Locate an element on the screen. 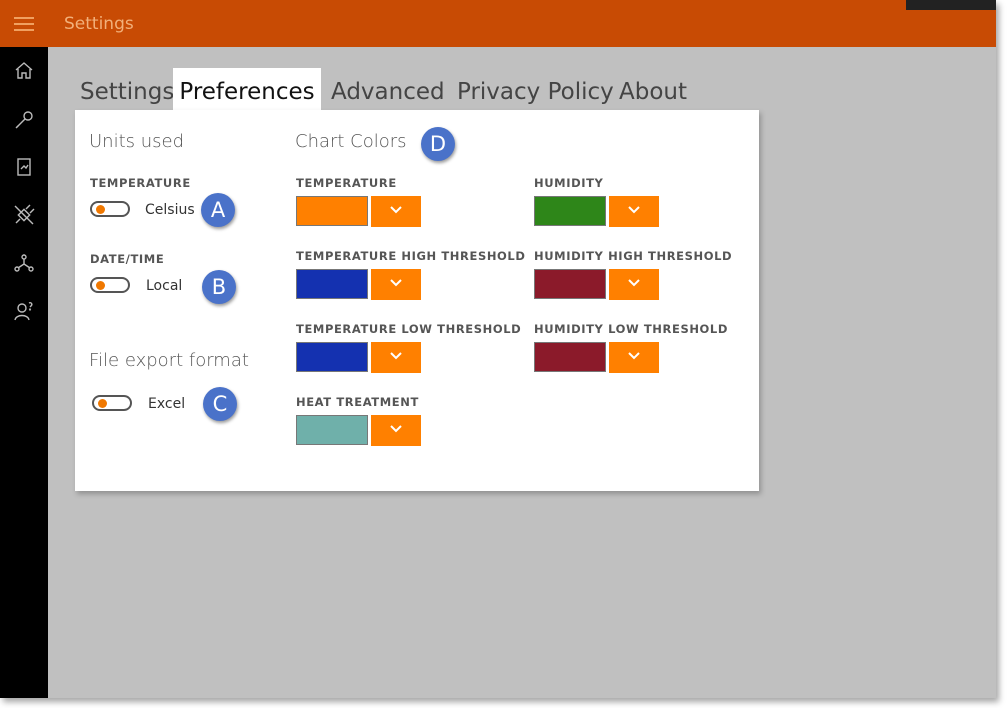 The image size is (1008, 708). humidity-color-label: HUMIDITY is located at coordinates (569, 183).